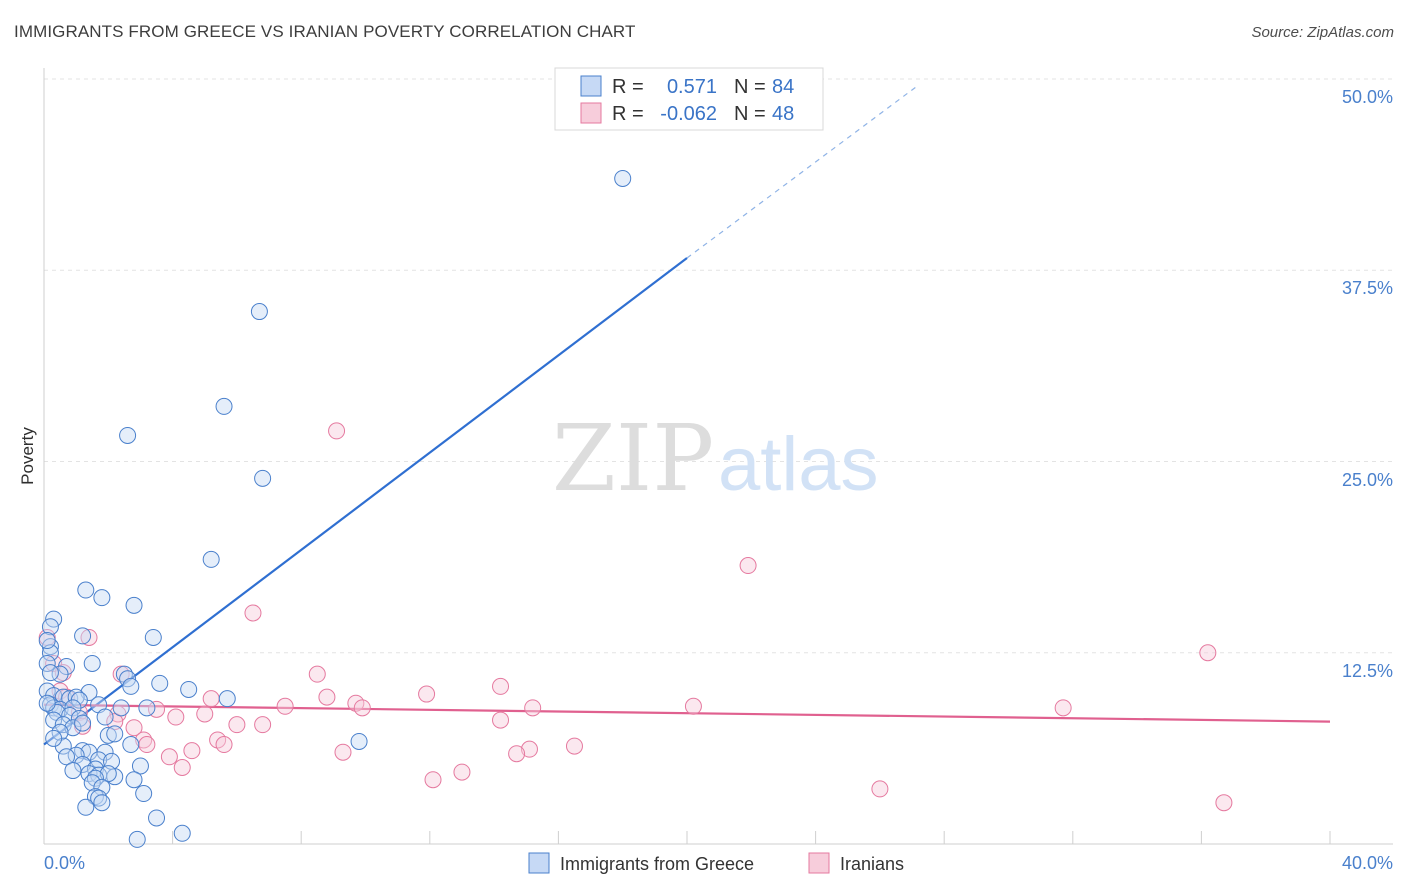 This screenshot has width=1406, height=892. I want to click on legend-r-label-iranians: R =, so click(628, 114).